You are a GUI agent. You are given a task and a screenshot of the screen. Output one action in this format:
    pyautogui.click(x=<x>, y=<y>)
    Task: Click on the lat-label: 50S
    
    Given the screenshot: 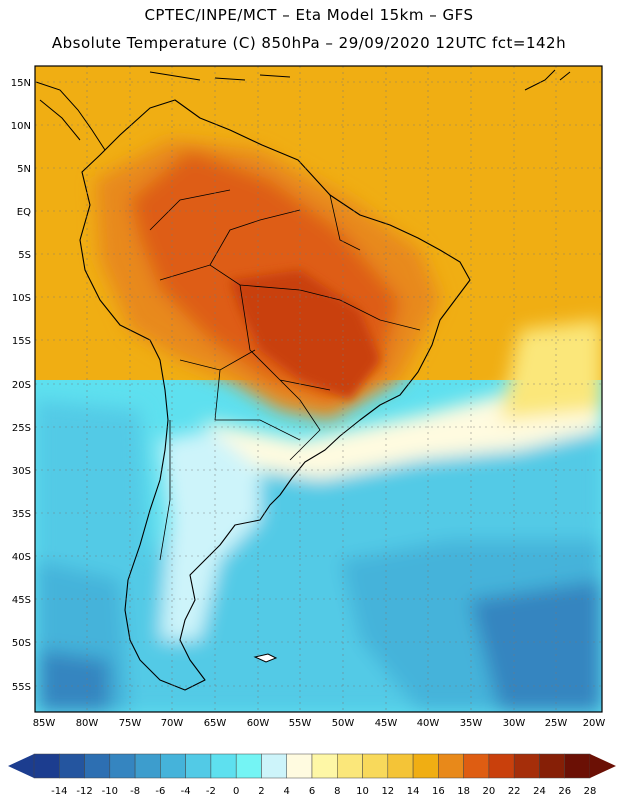 What is the action you would take?
    pyautogui.click(x=21, y=643)
    